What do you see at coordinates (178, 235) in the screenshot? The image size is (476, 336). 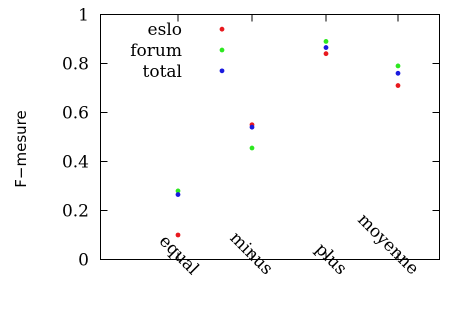 I see `point-eslo-equal` at bounding box center [178, 235].